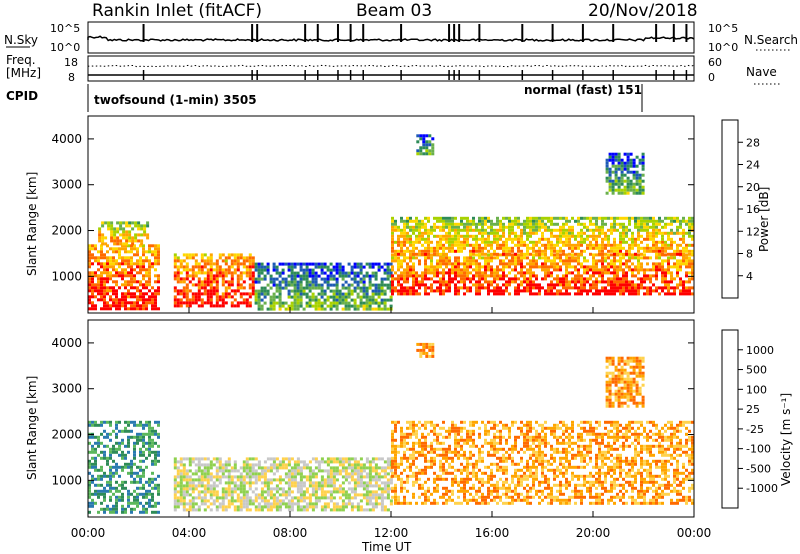  Describe the element at coordinates (711, 77) in the screenshot. I see `nave-tick-bottom: 0` at that location.